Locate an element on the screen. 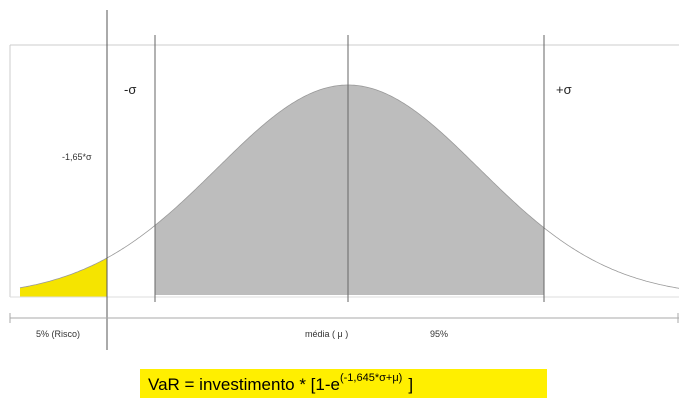 The width and height of the screenshot is (679, 402). minus-sigma-label: -σ is located at coordinates (130, 89).